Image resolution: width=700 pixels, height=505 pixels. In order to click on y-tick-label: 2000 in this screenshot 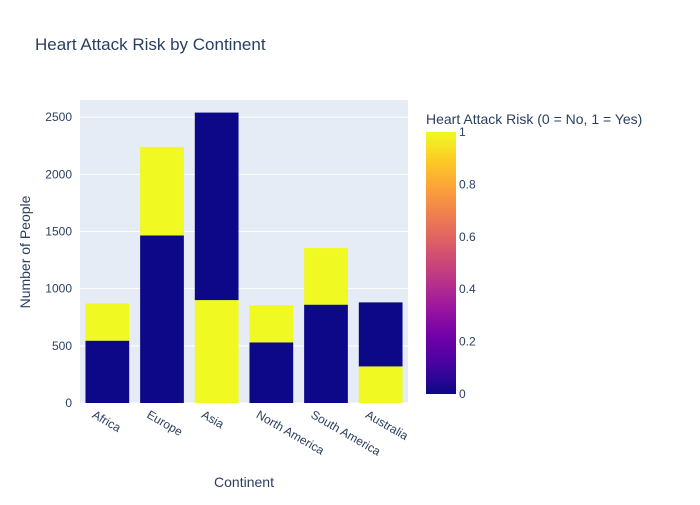, I will do `click(58, 174)`.